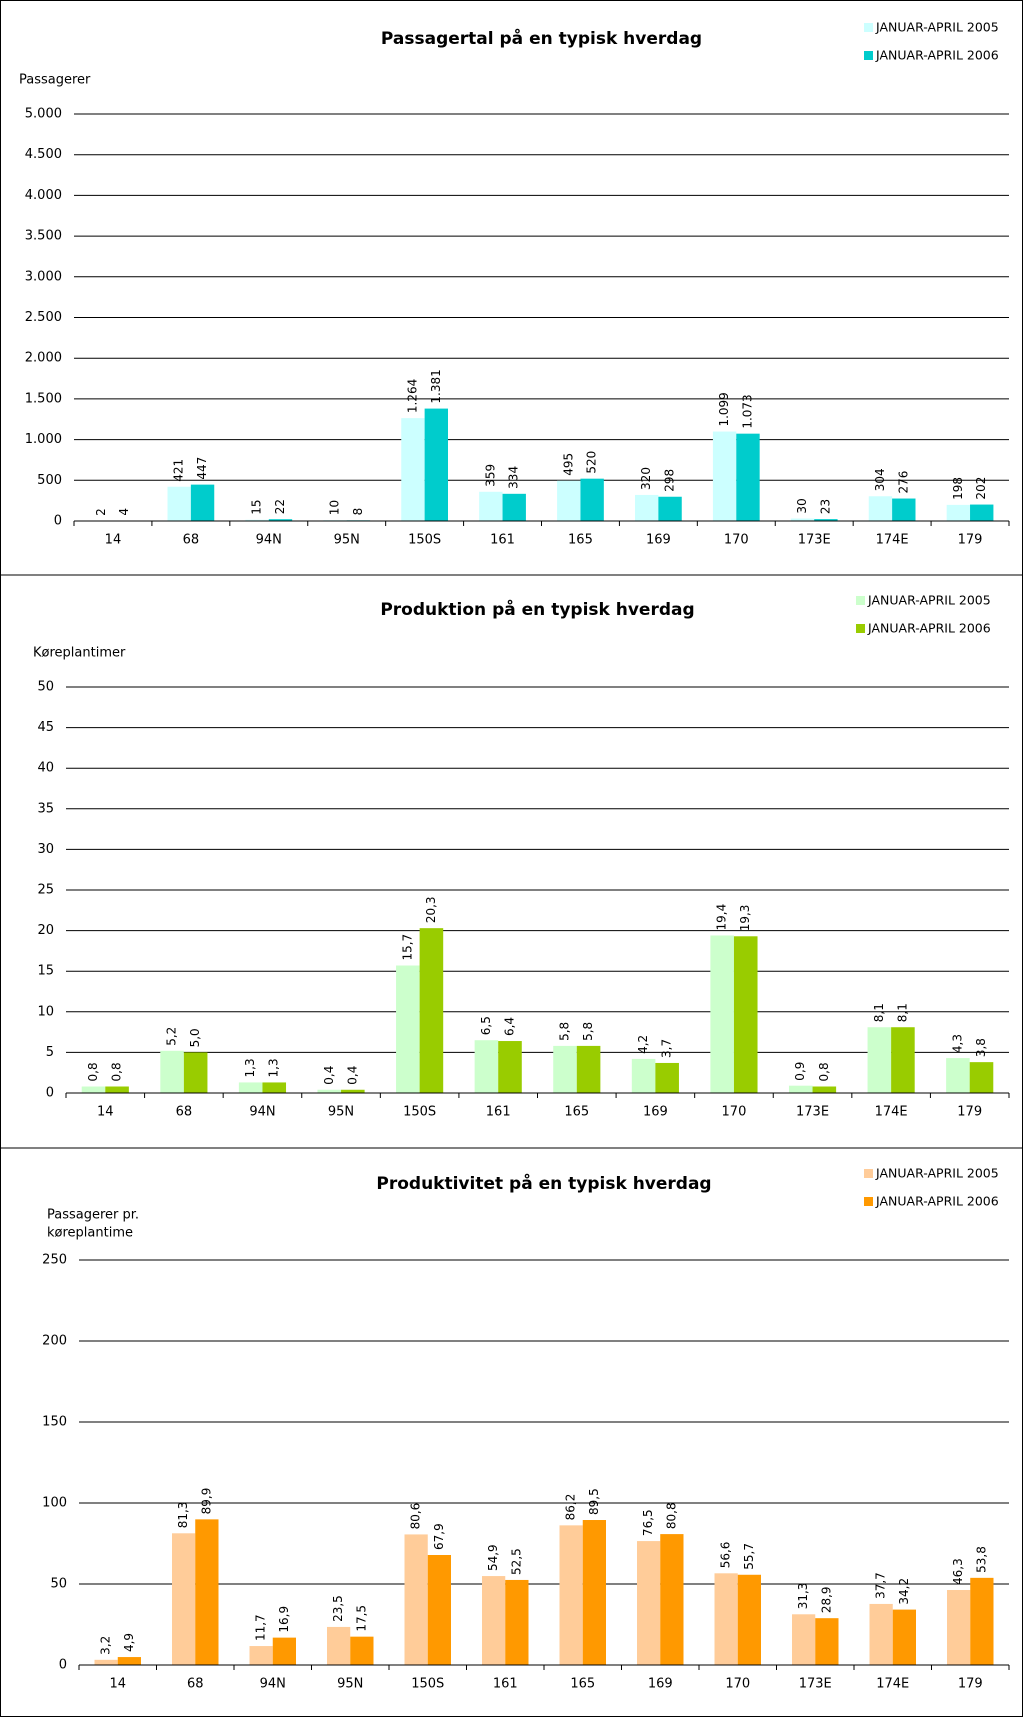 This screenshot has width=1023, height=1717. I want to click on value-label: 20,3, so click(431, 909).